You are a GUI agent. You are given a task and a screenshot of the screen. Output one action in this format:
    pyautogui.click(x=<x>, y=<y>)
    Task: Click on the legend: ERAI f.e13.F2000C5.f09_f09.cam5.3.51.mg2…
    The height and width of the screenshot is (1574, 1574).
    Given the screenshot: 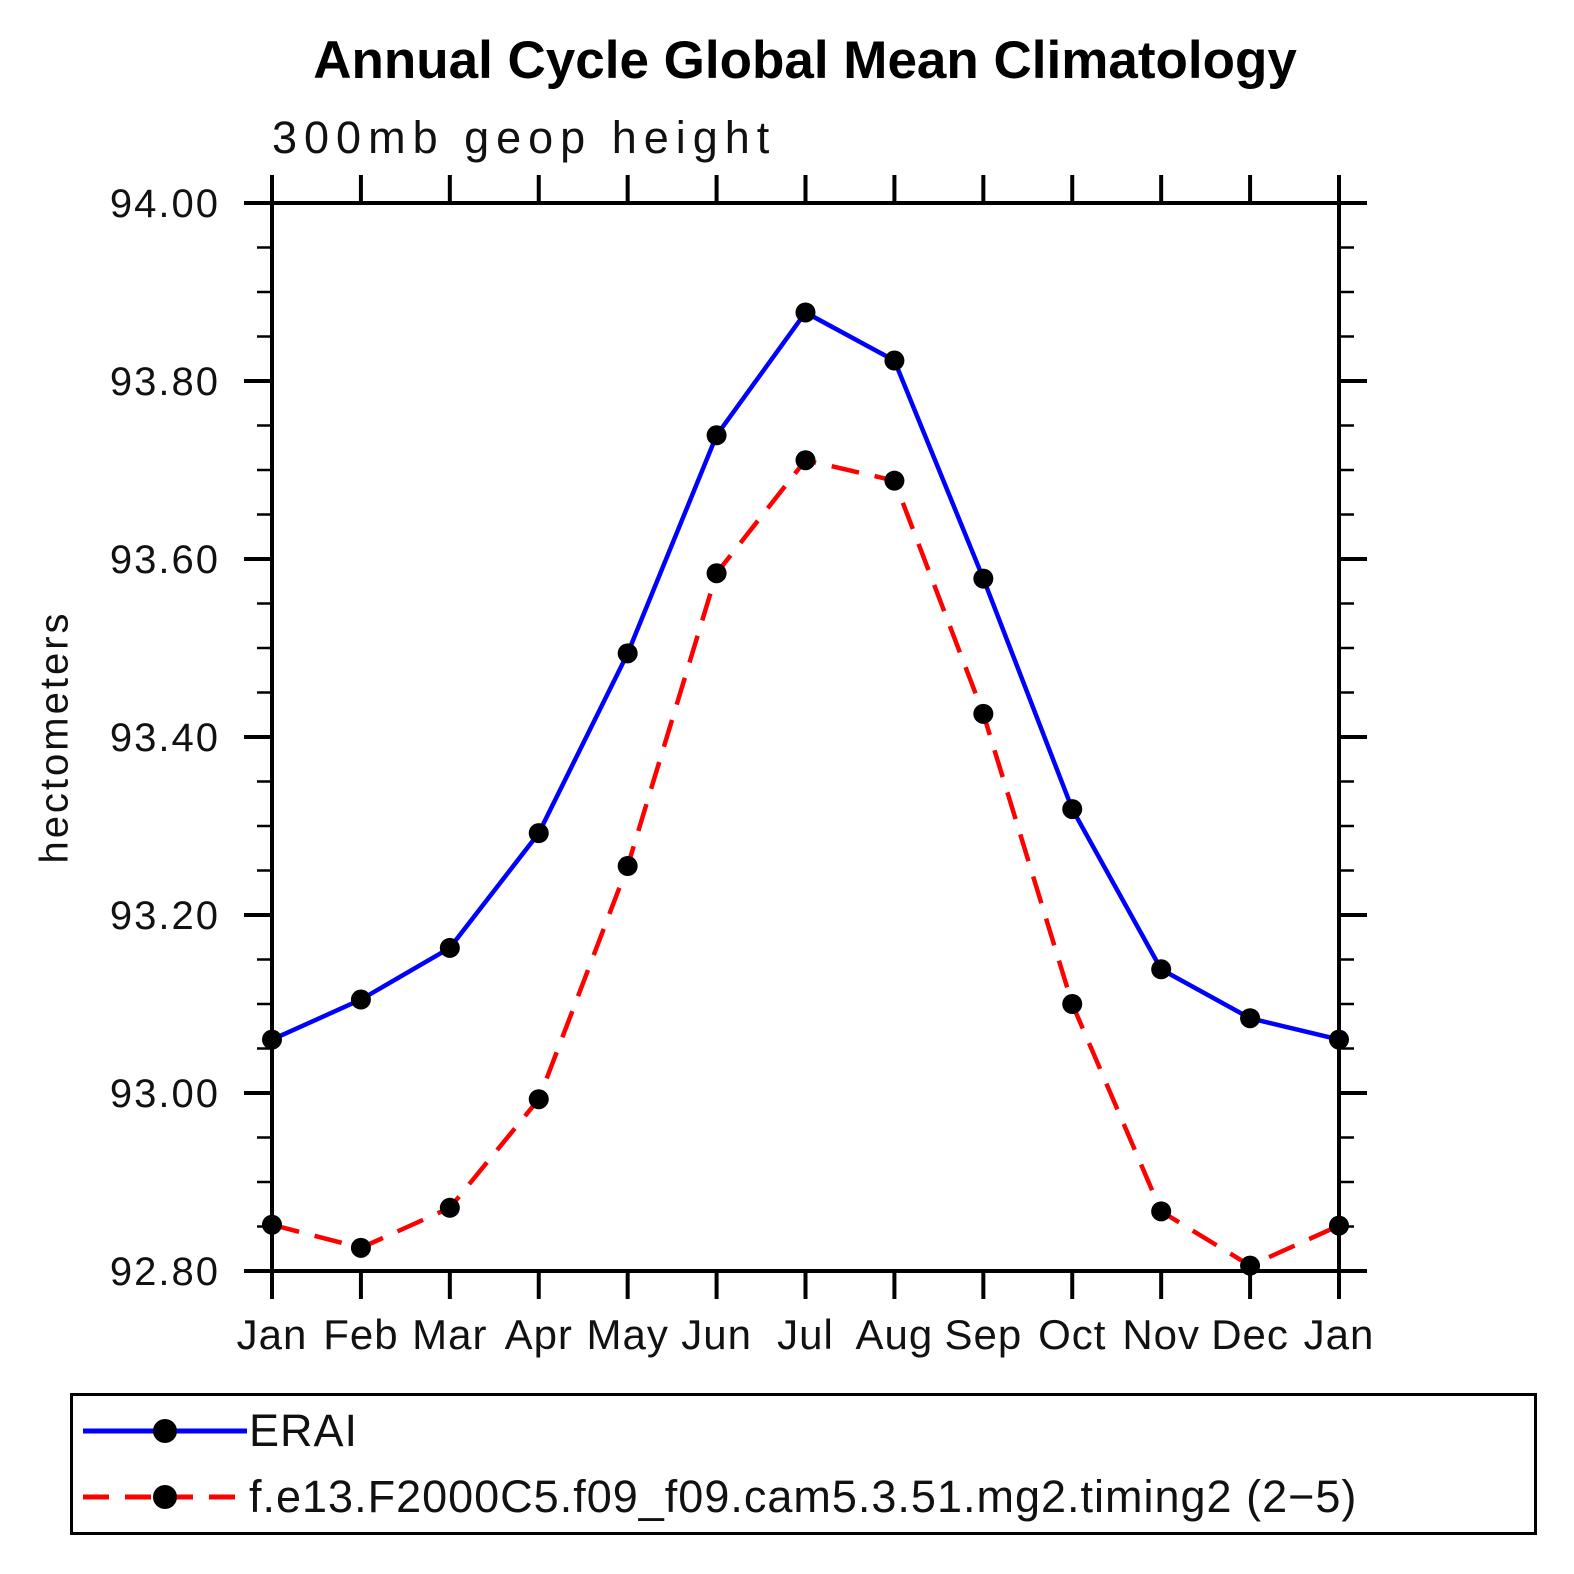 What is the action you would take?
    pyautogui.click(x=803, y=1464)
    